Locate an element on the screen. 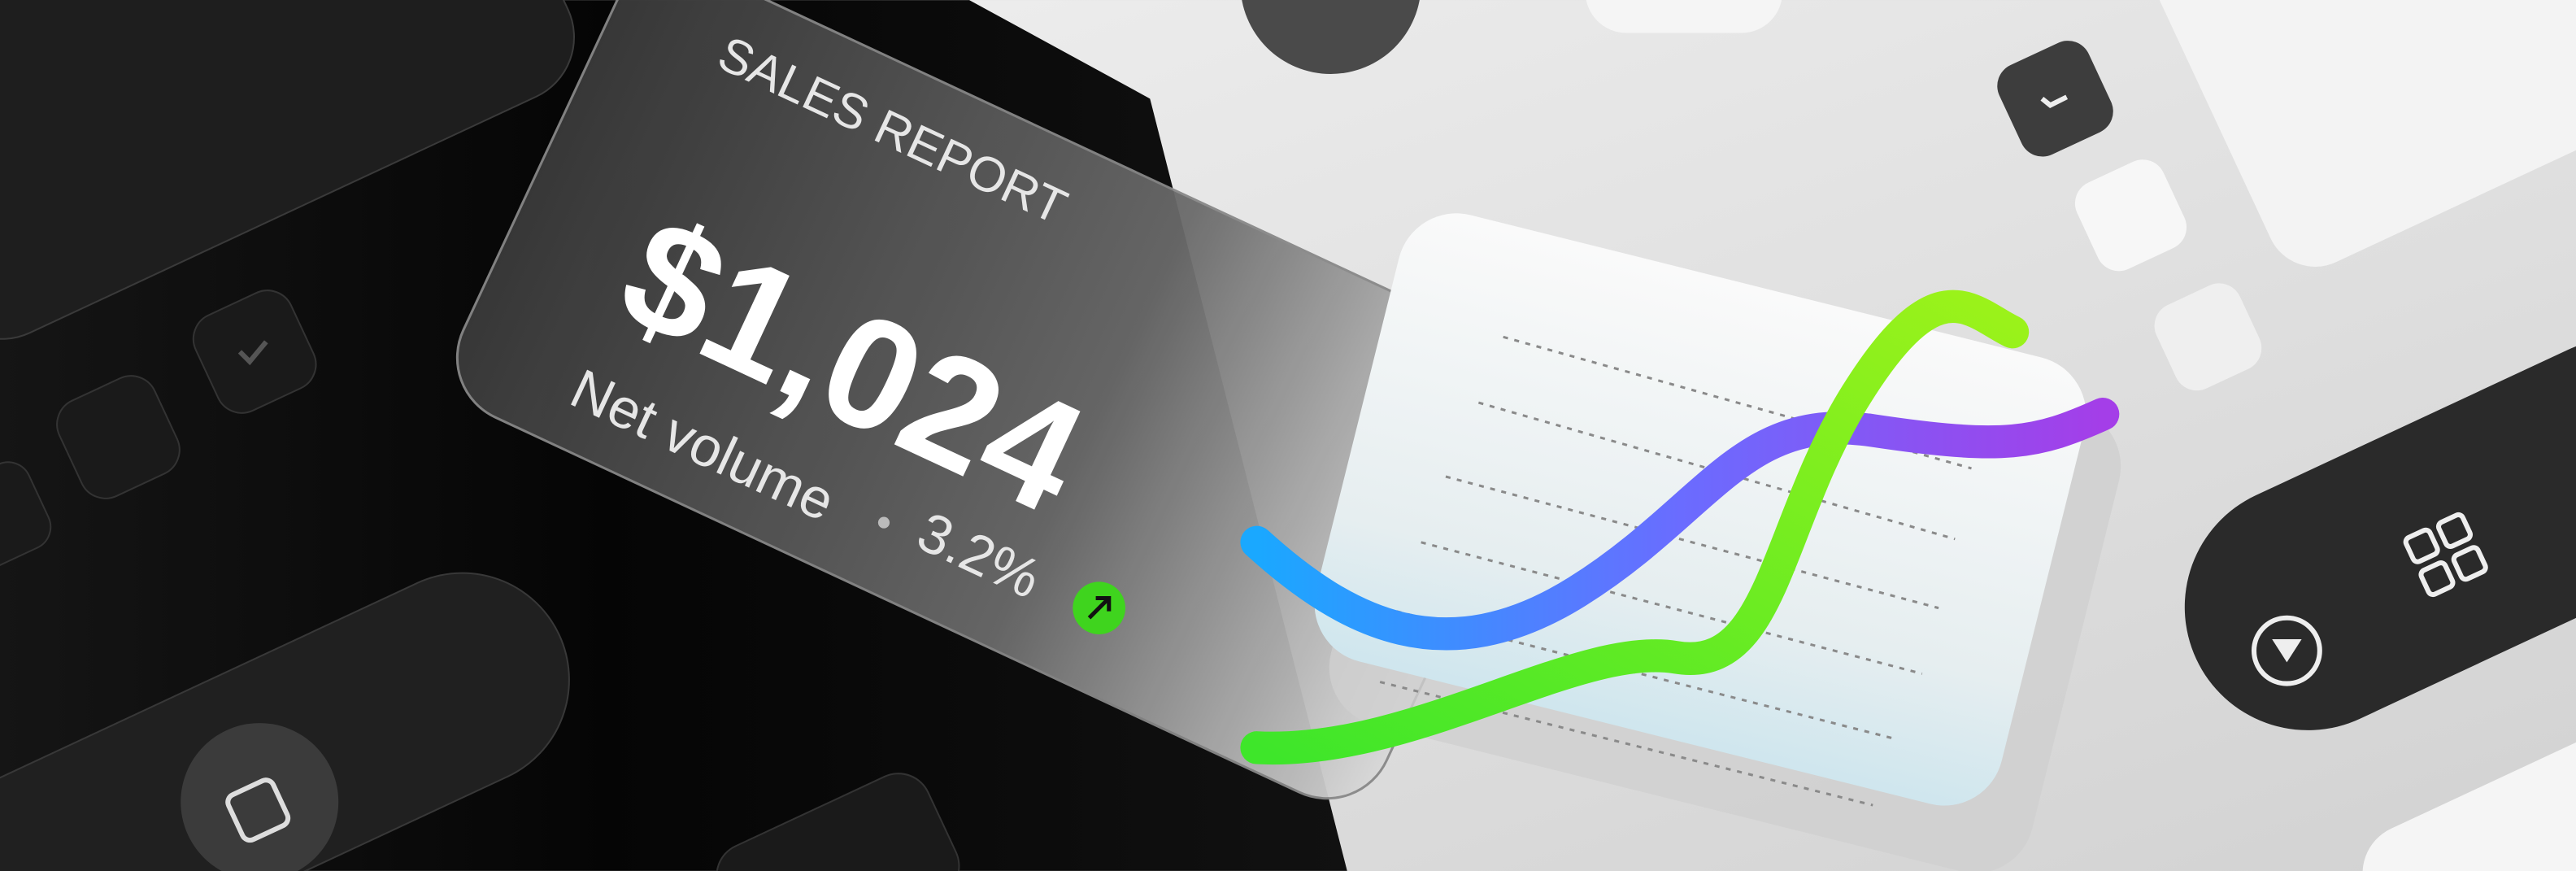 This screenshot has height=871, width=2576. check-button is located at coordinates (255, 352).